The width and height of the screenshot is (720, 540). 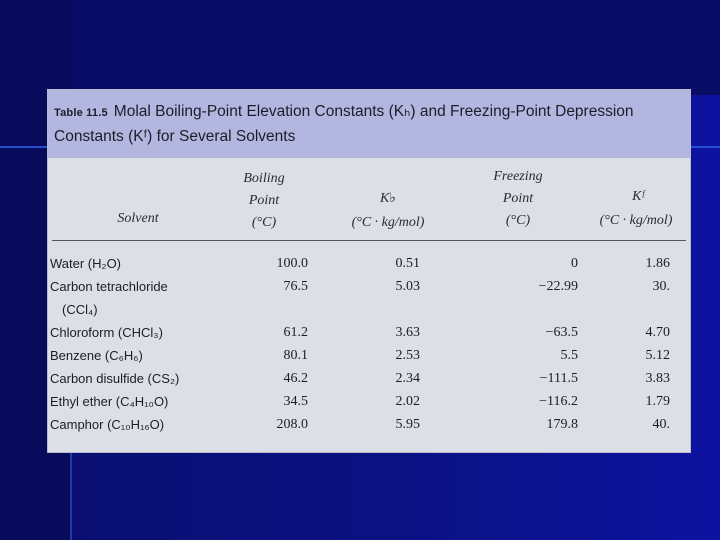 What do you see at coordinates (106, 332) in the screenshot?
I see `cell-solvent: Chloroform (CHCl₃)` at bounding box center [106, 332].